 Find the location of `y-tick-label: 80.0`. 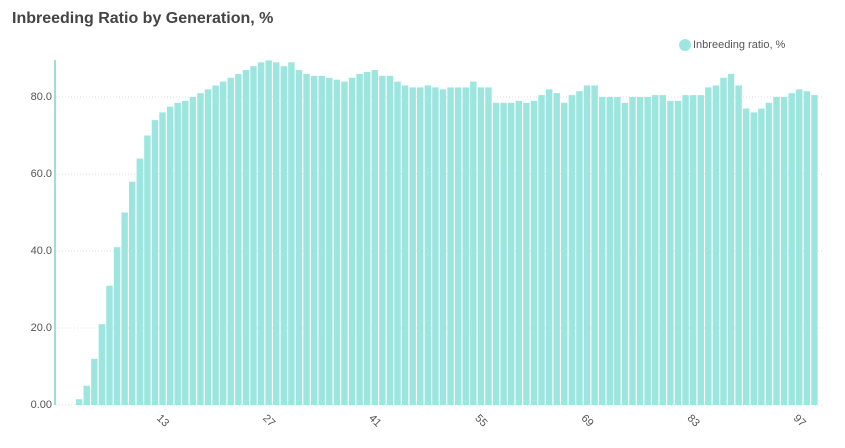

y-tick-label: 80.0 is located at coordinates (41, 97).